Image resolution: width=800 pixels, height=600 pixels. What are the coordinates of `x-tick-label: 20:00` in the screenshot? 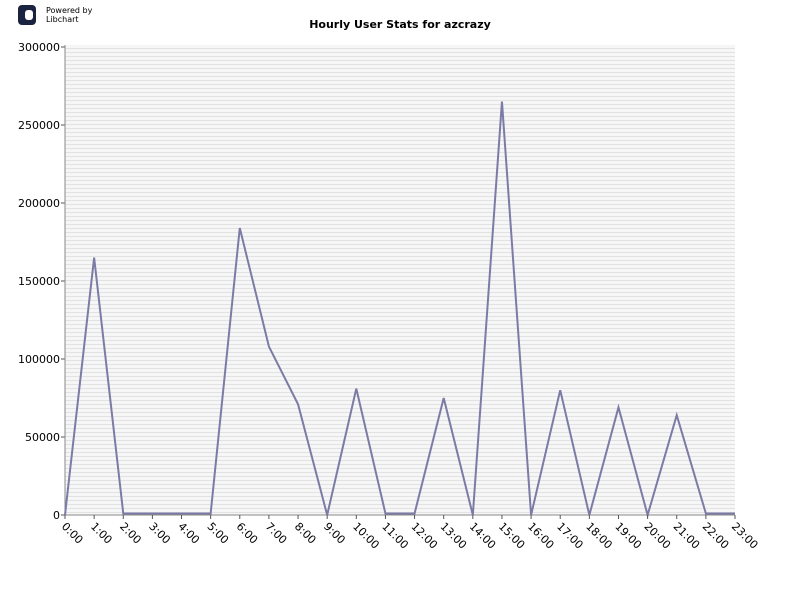 It's located at (657, 536).